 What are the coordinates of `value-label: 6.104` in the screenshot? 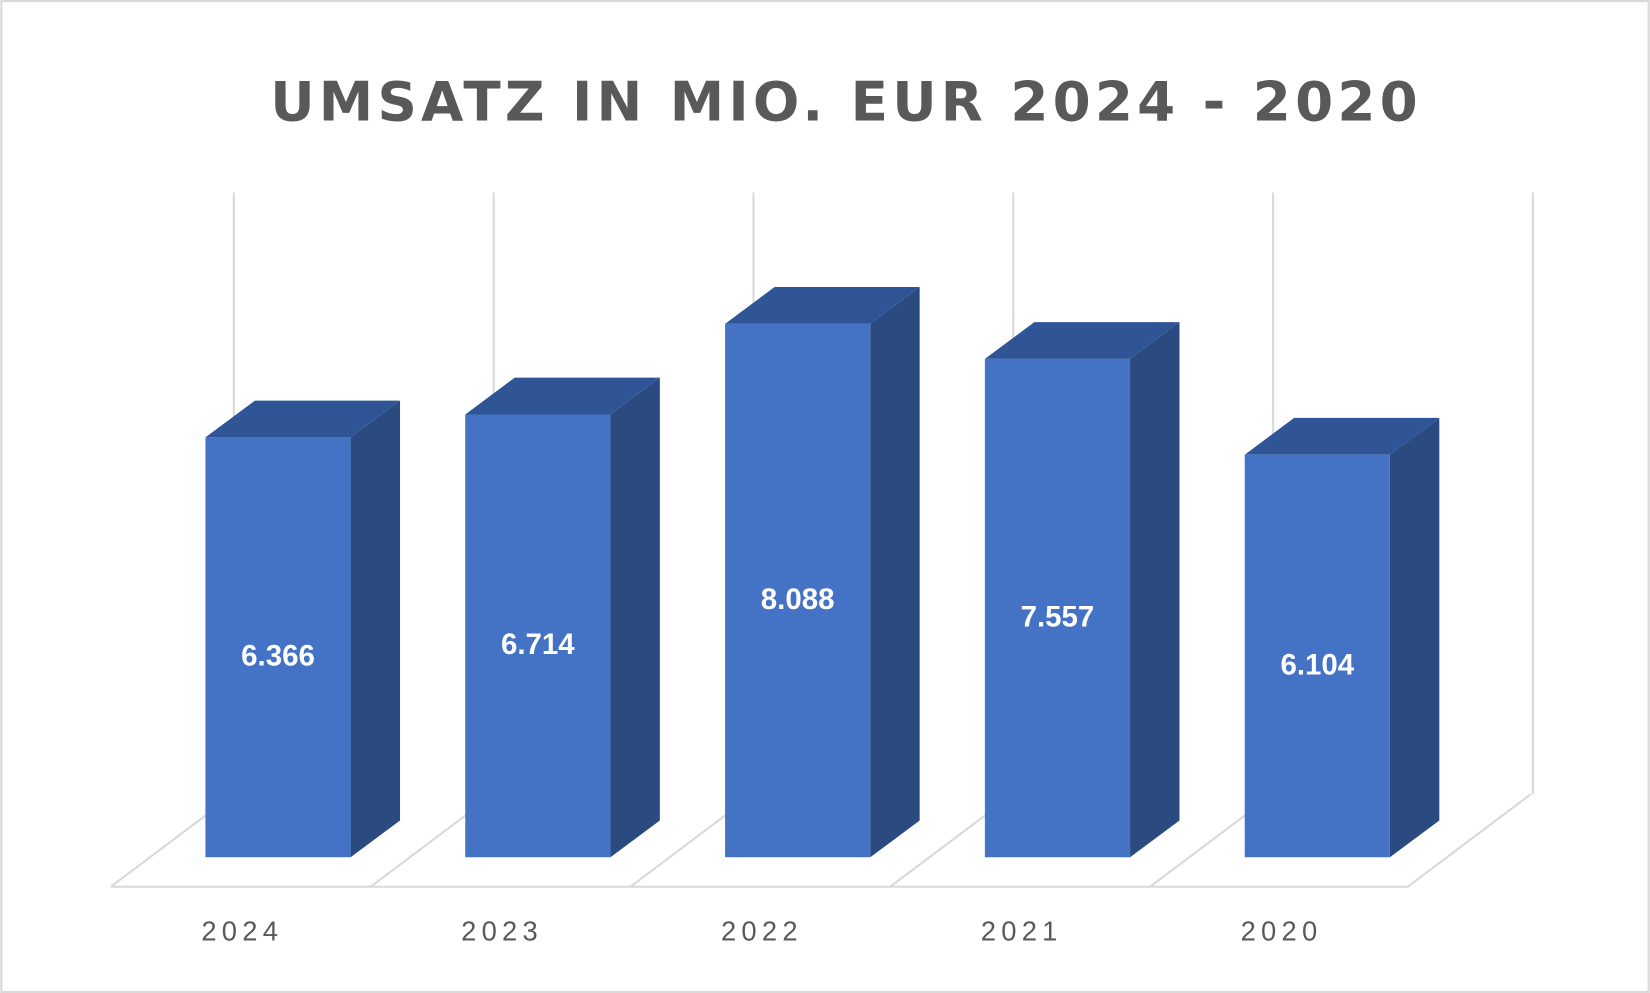 It's located at (1317, 664).